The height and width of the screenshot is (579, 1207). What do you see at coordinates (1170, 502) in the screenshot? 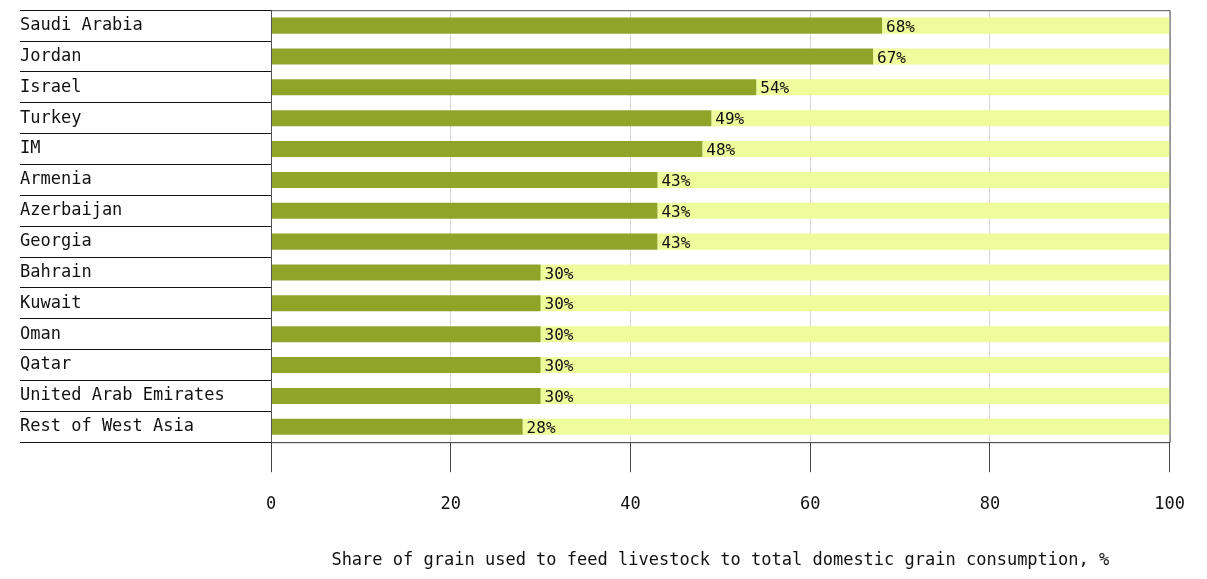
I see `x-tick-label: 100` at bounding box center [1170, 502].